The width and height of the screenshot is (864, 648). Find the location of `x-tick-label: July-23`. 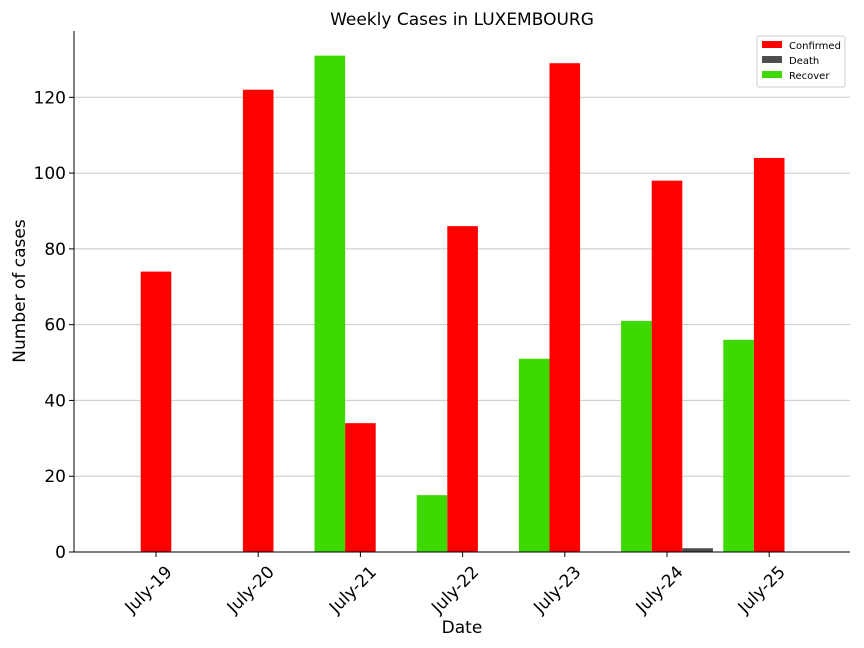

x-tick-label: July-23 is located at coordinates (557, 590).